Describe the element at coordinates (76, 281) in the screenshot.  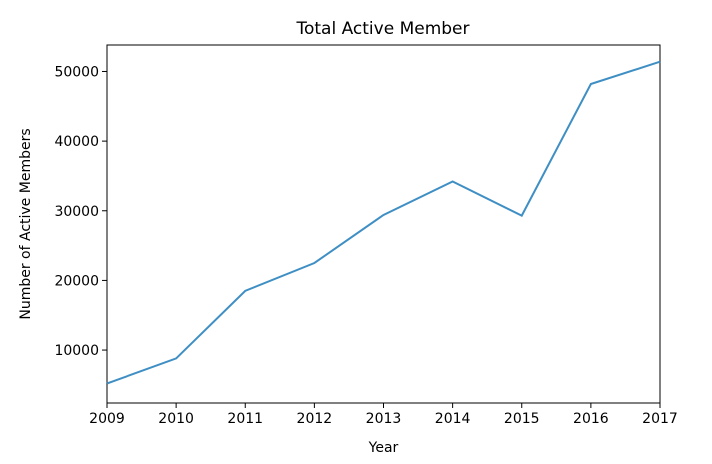
I see `y-tick-label: 20000` at that location.